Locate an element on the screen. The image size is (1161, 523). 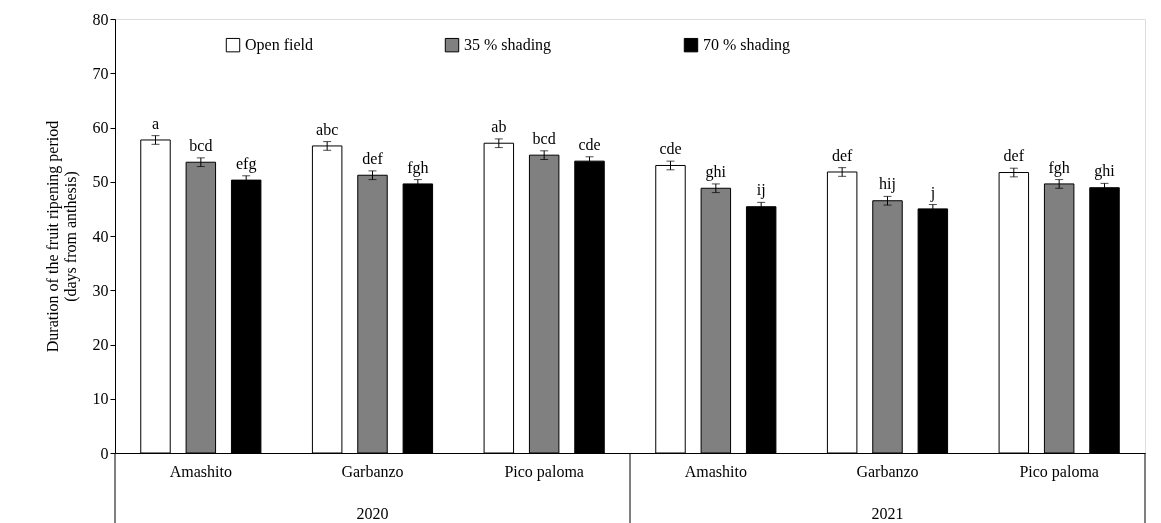
y-tick-label: 50 is located at coordinates (100, 182).